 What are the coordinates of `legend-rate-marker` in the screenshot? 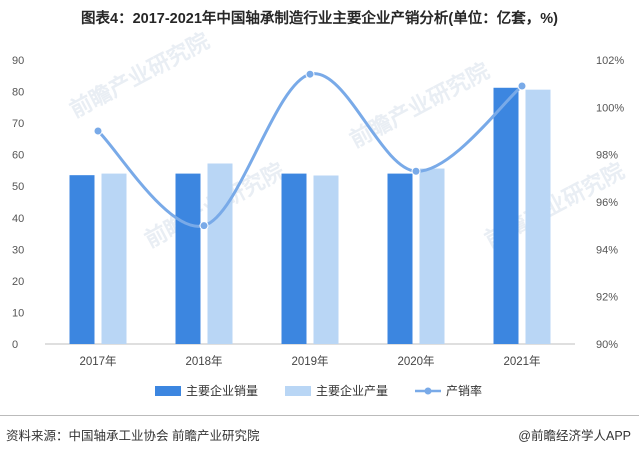 It's located at (428, 391).